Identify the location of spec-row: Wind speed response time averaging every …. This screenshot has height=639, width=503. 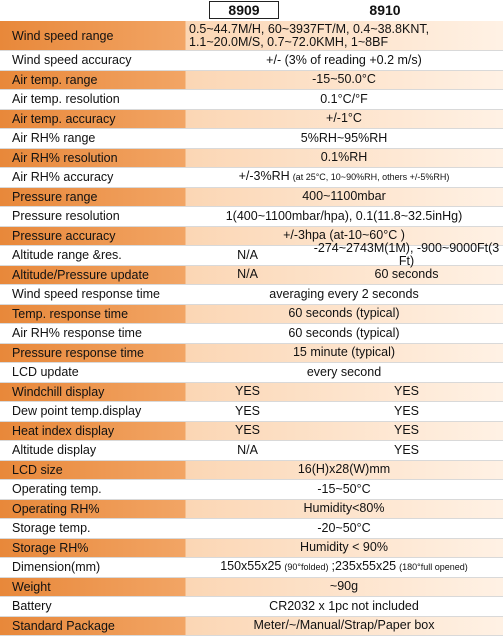
(251, 295).